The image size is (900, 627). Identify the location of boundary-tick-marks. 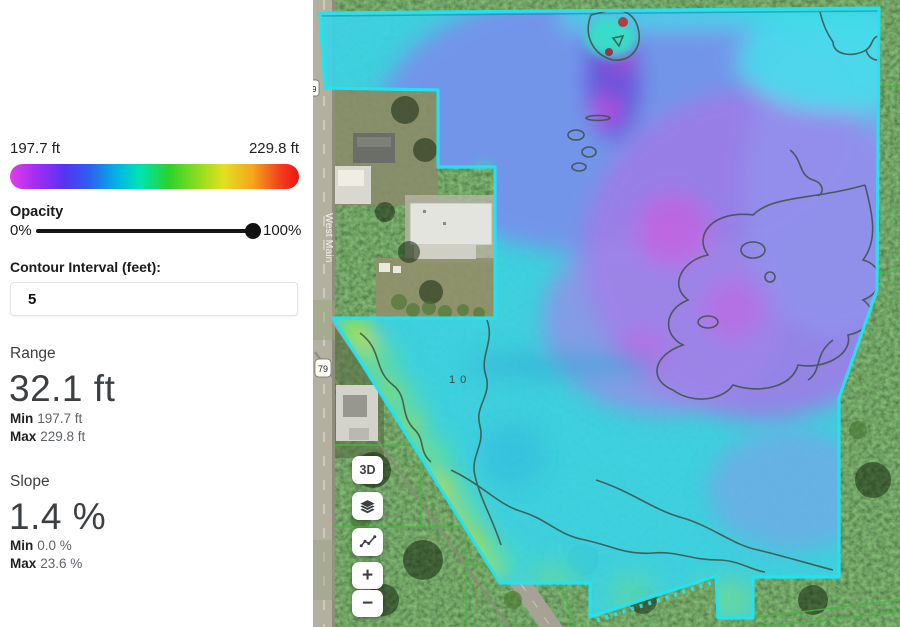
(653, 602).